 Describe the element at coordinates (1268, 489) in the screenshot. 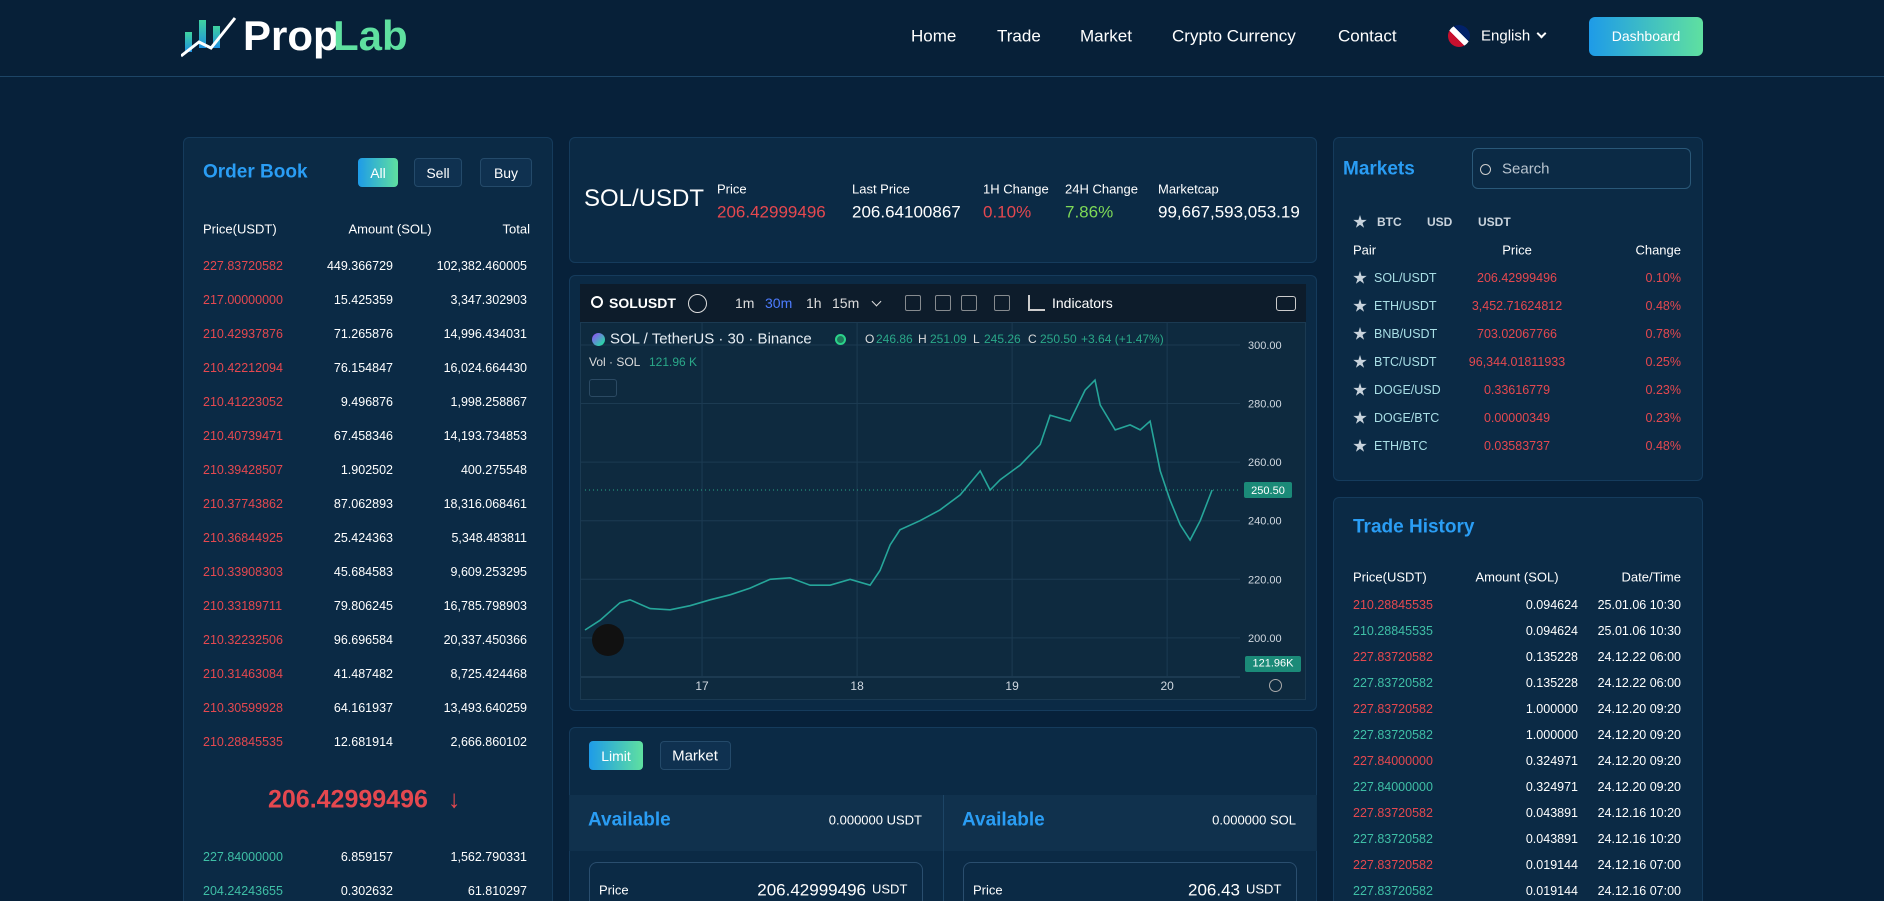

I see `last-price-tag` at that location.